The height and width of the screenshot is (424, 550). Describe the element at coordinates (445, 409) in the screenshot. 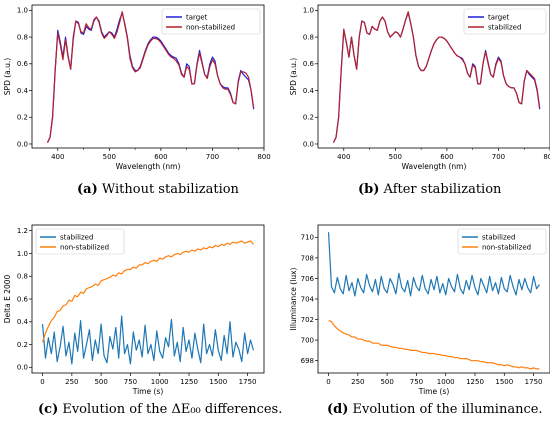

I see `caption-d-text: Evolution of the illuminance.` at that location.